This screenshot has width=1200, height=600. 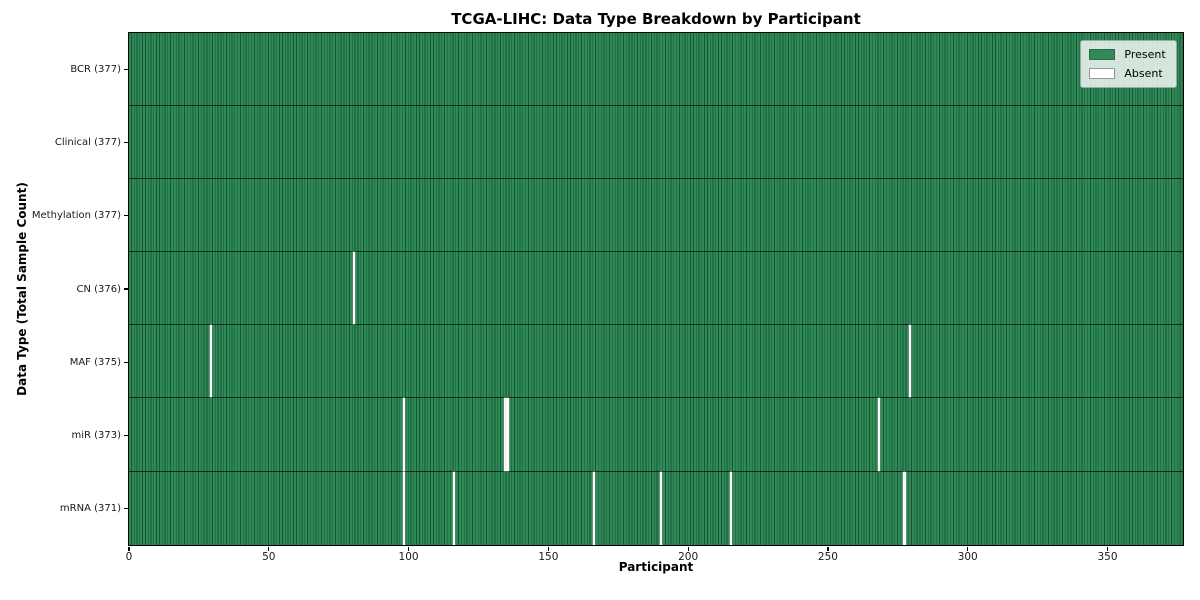 What do you see at coordinates (1102, 54) in the screenshot?
I see `legend-swatch-present` at bounding box center [1102, 54].